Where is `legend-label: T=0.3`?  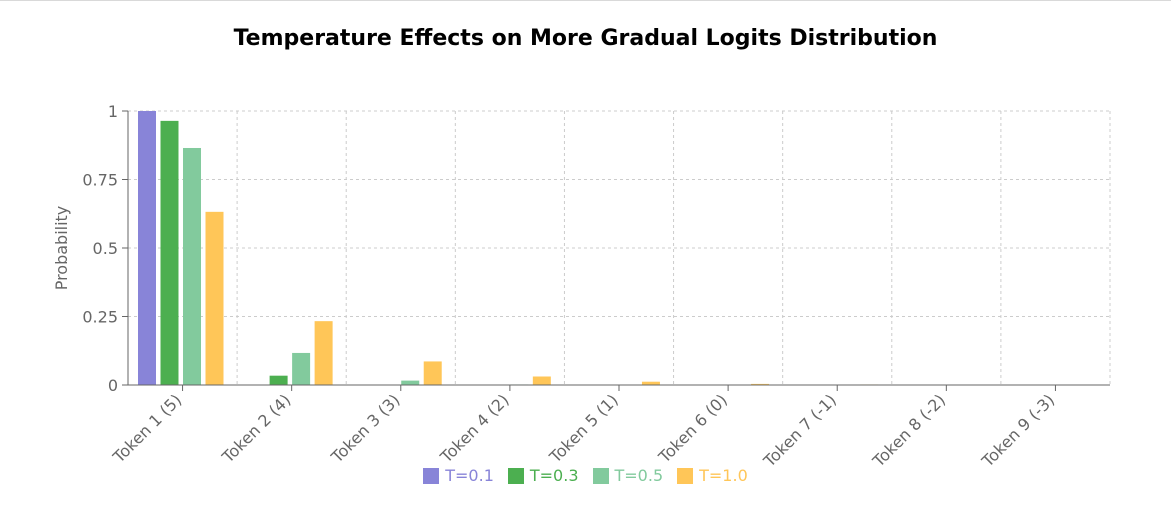
legend-label: T=0.3 is located at coordinates (554, 475).